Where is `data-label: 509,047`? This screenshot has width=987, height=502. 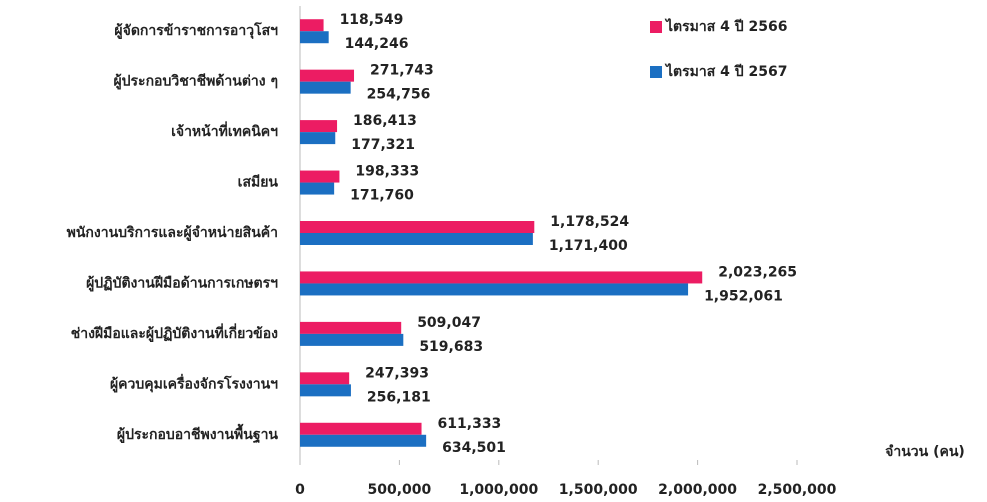 data-label: 509,047 is located at coordinates (449, 323).